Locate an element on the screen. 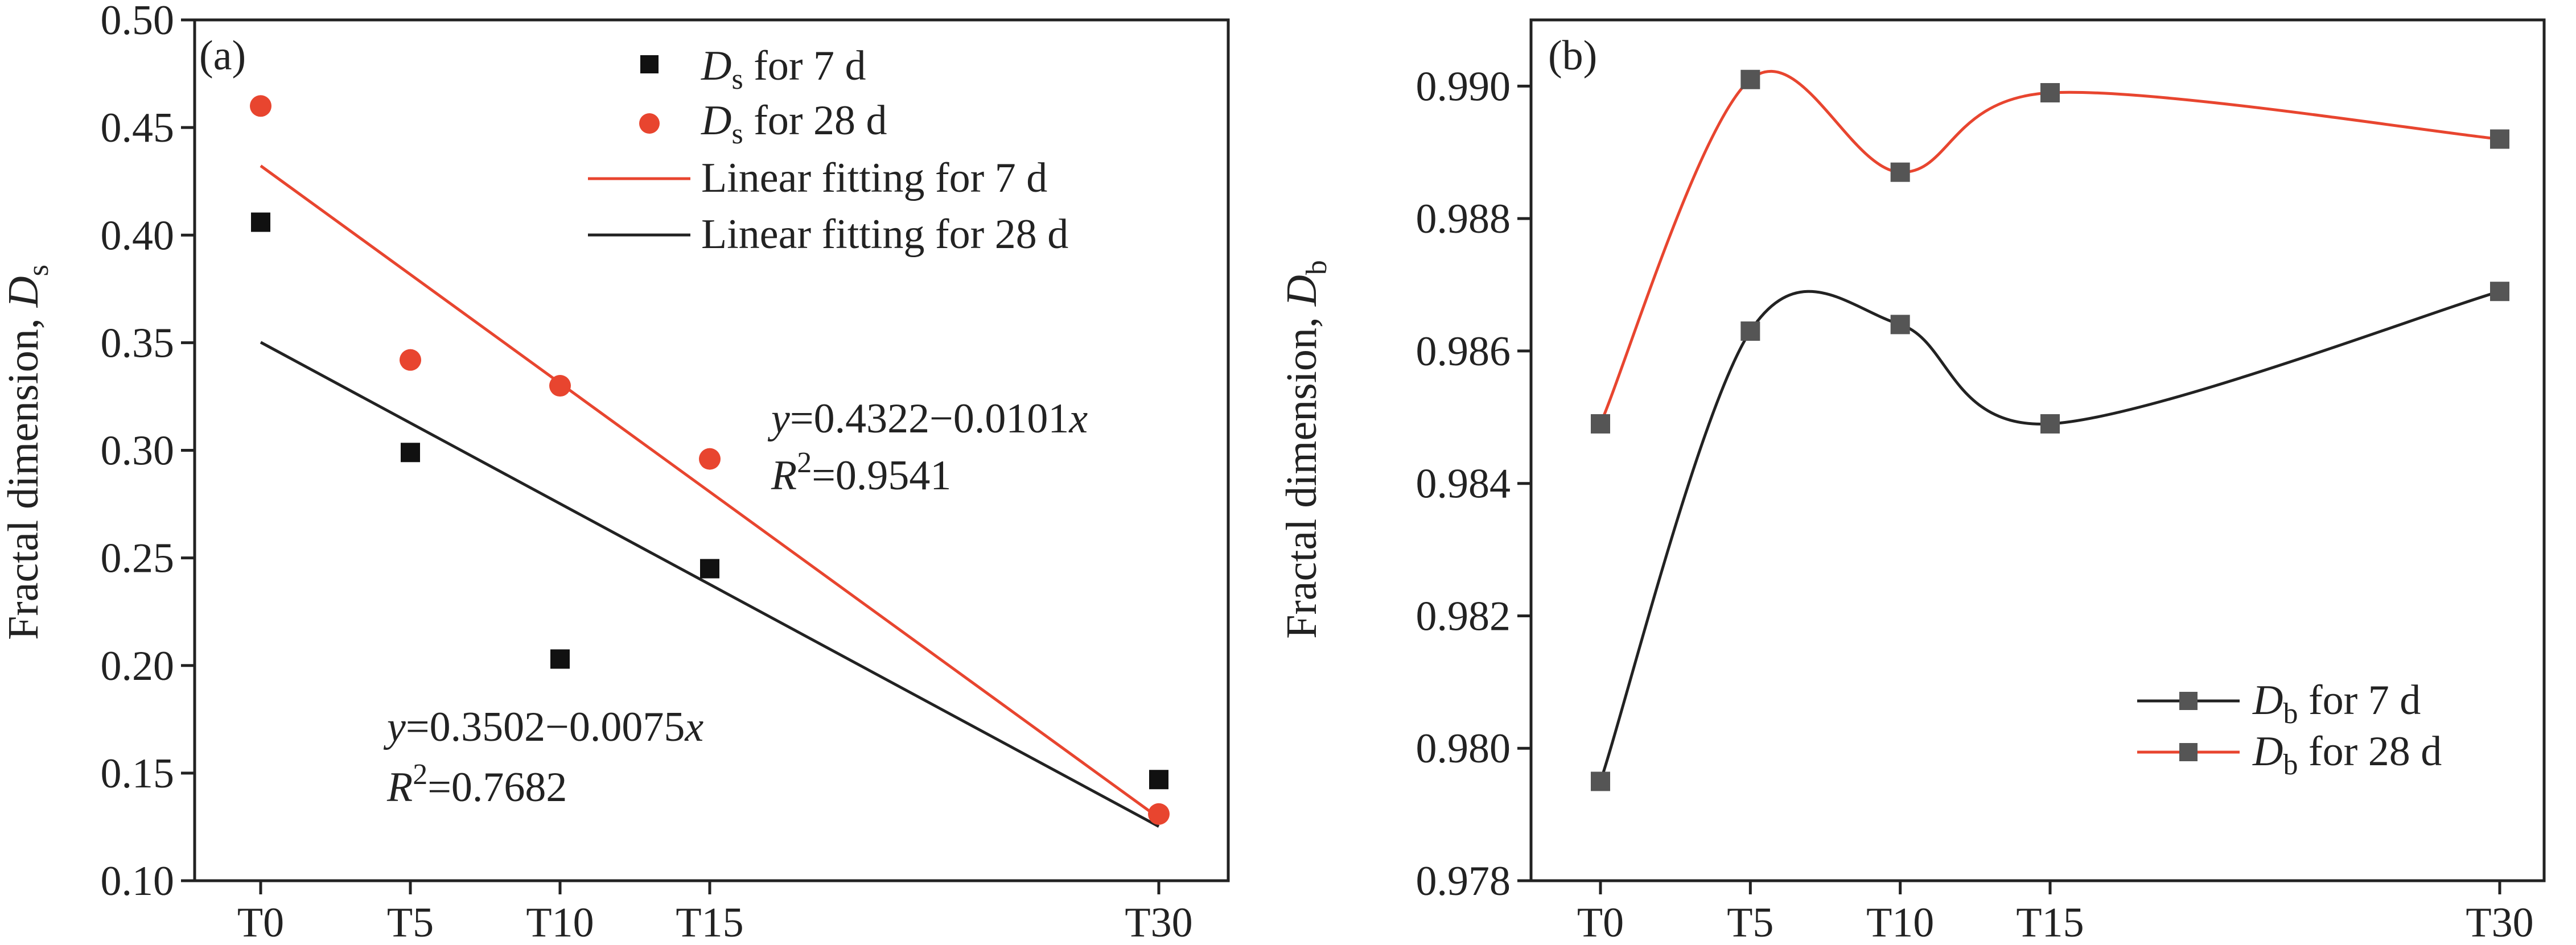  panel-b-legend: Db for 7 d Db for 28 d is located at coordinates (2290, 729).